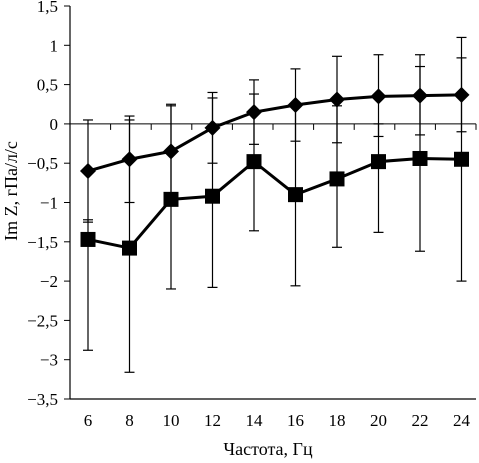 This screenshot has height=463, width=479. Describe the element at coordinates (274, 133) in the screenshot. I see `series-line-diamond` at that location.